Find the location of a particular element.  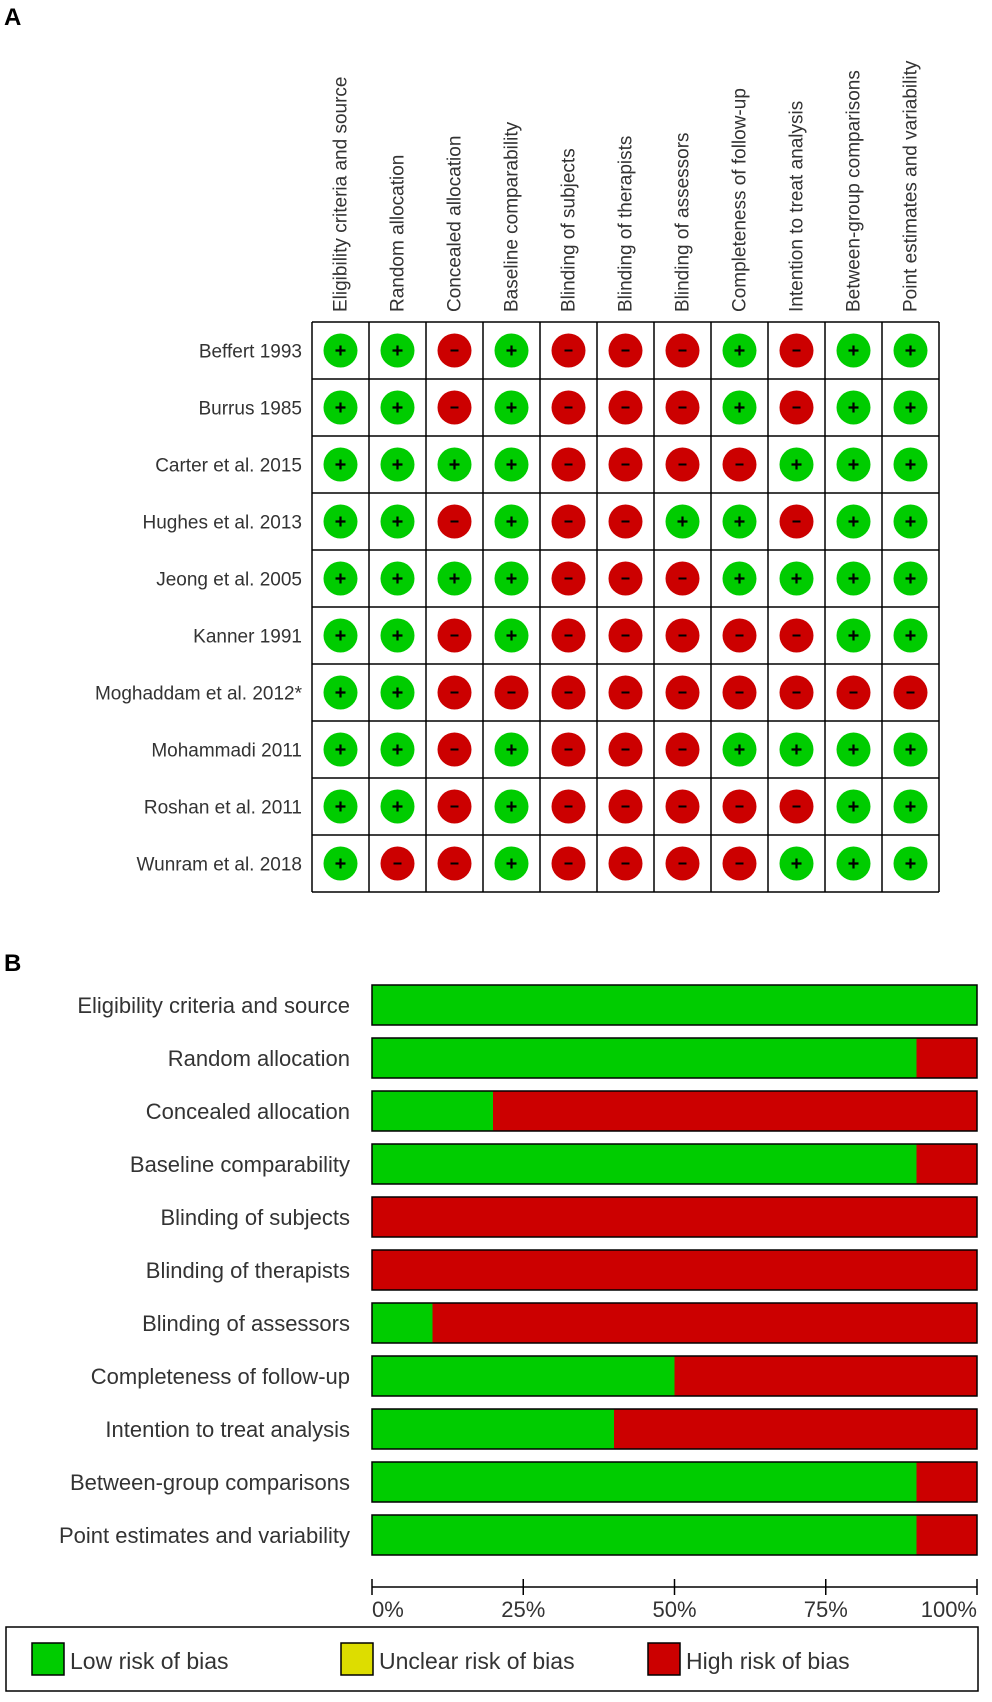

study-label: Moghaddam et al. 2012* is located at coordinates (199, 694).